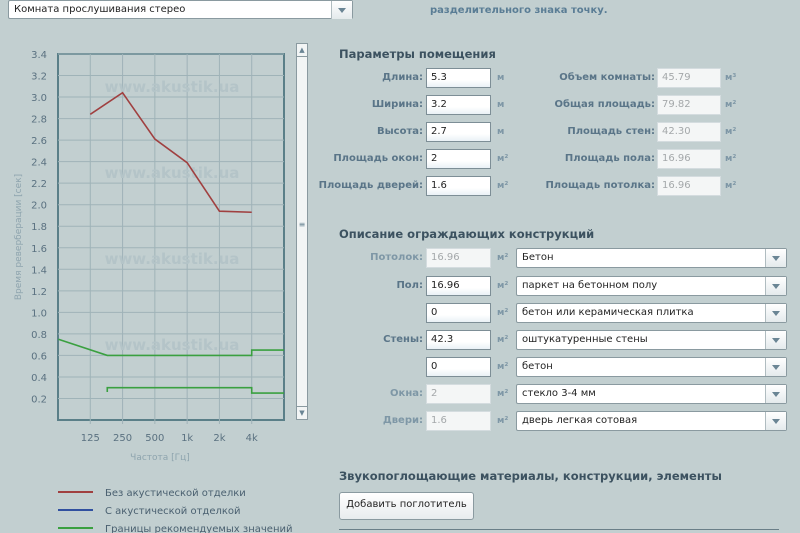 This screenshot has width=800, height=533. Describe the element at coordinates (39, 399) in the screenshot. I see `y-tick-label: 0.2` at that location.